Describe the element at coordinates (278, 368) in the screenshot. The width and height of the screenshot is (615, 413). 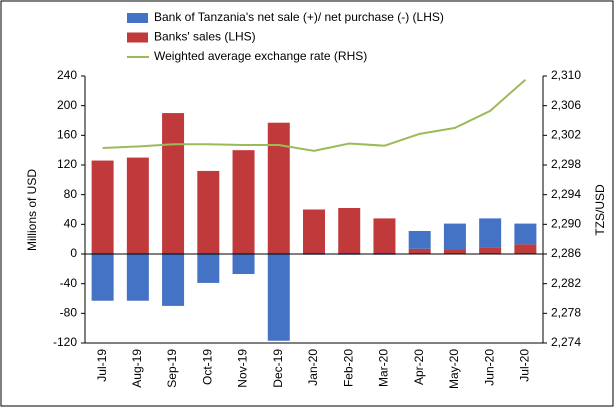
I see `x-tick-label: Dec-19` at that location.